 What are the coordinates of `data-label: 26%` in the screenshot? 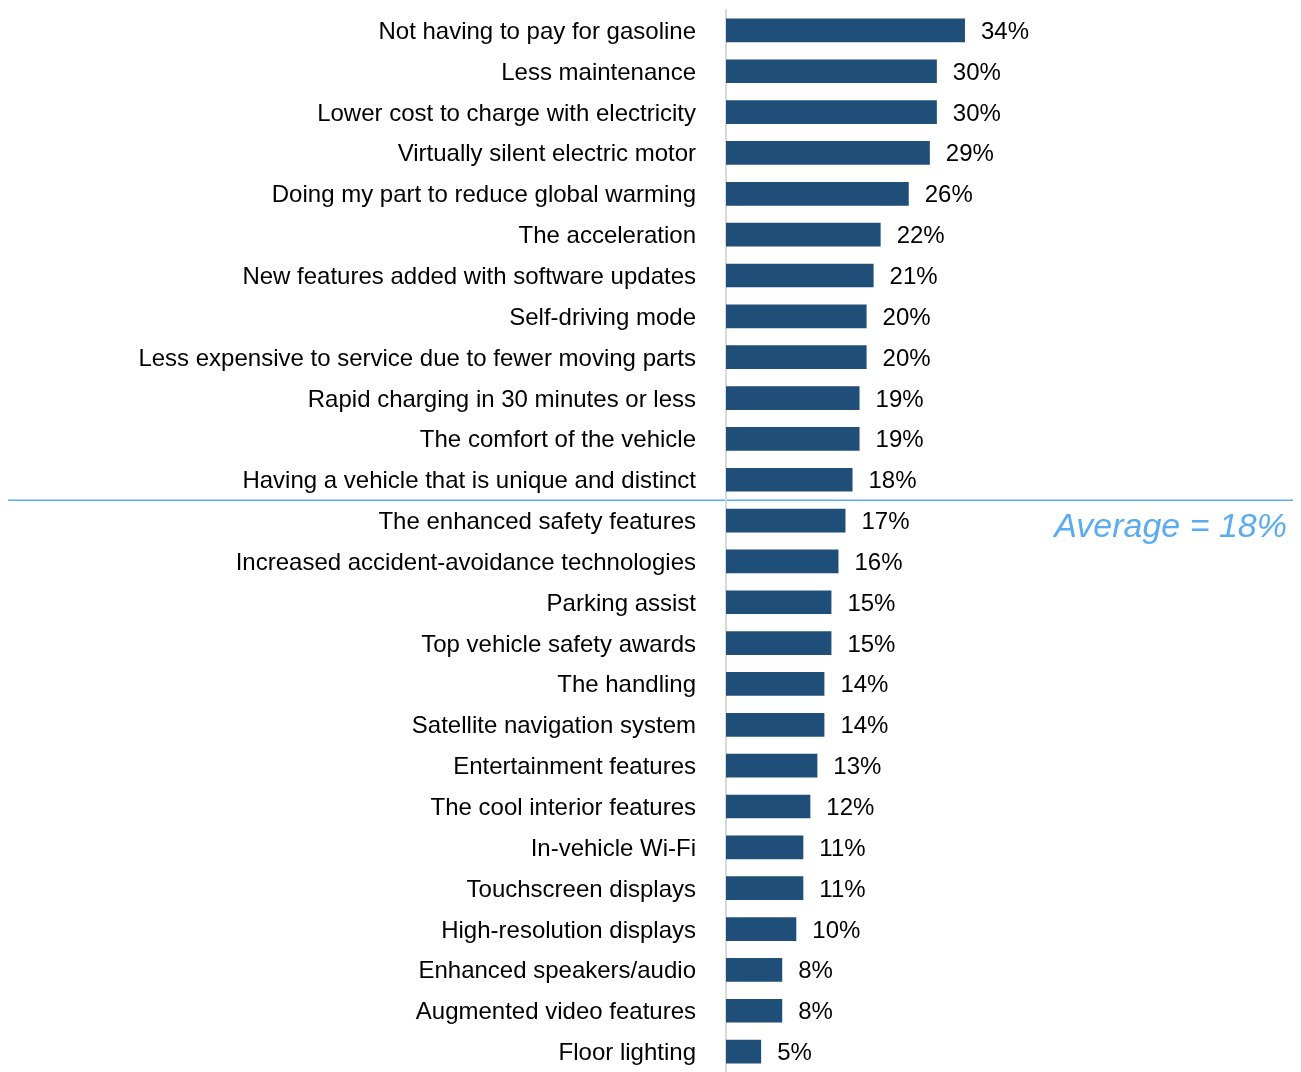 It's located at (948, 194).